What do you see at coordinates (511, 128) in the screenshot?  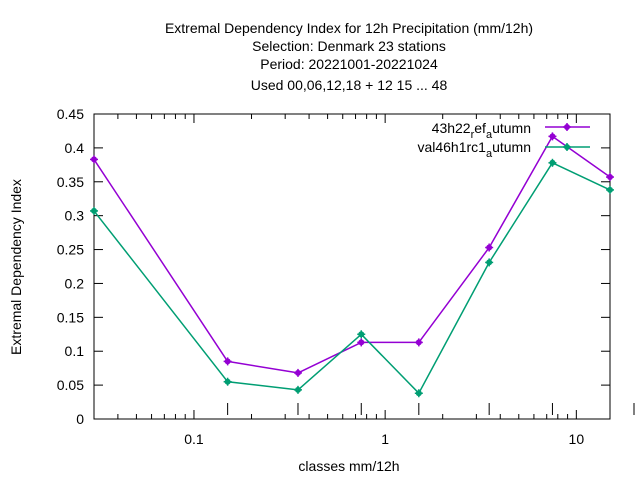 I see `legend-label-1-end: utumn` at bounding box center [511, 128].